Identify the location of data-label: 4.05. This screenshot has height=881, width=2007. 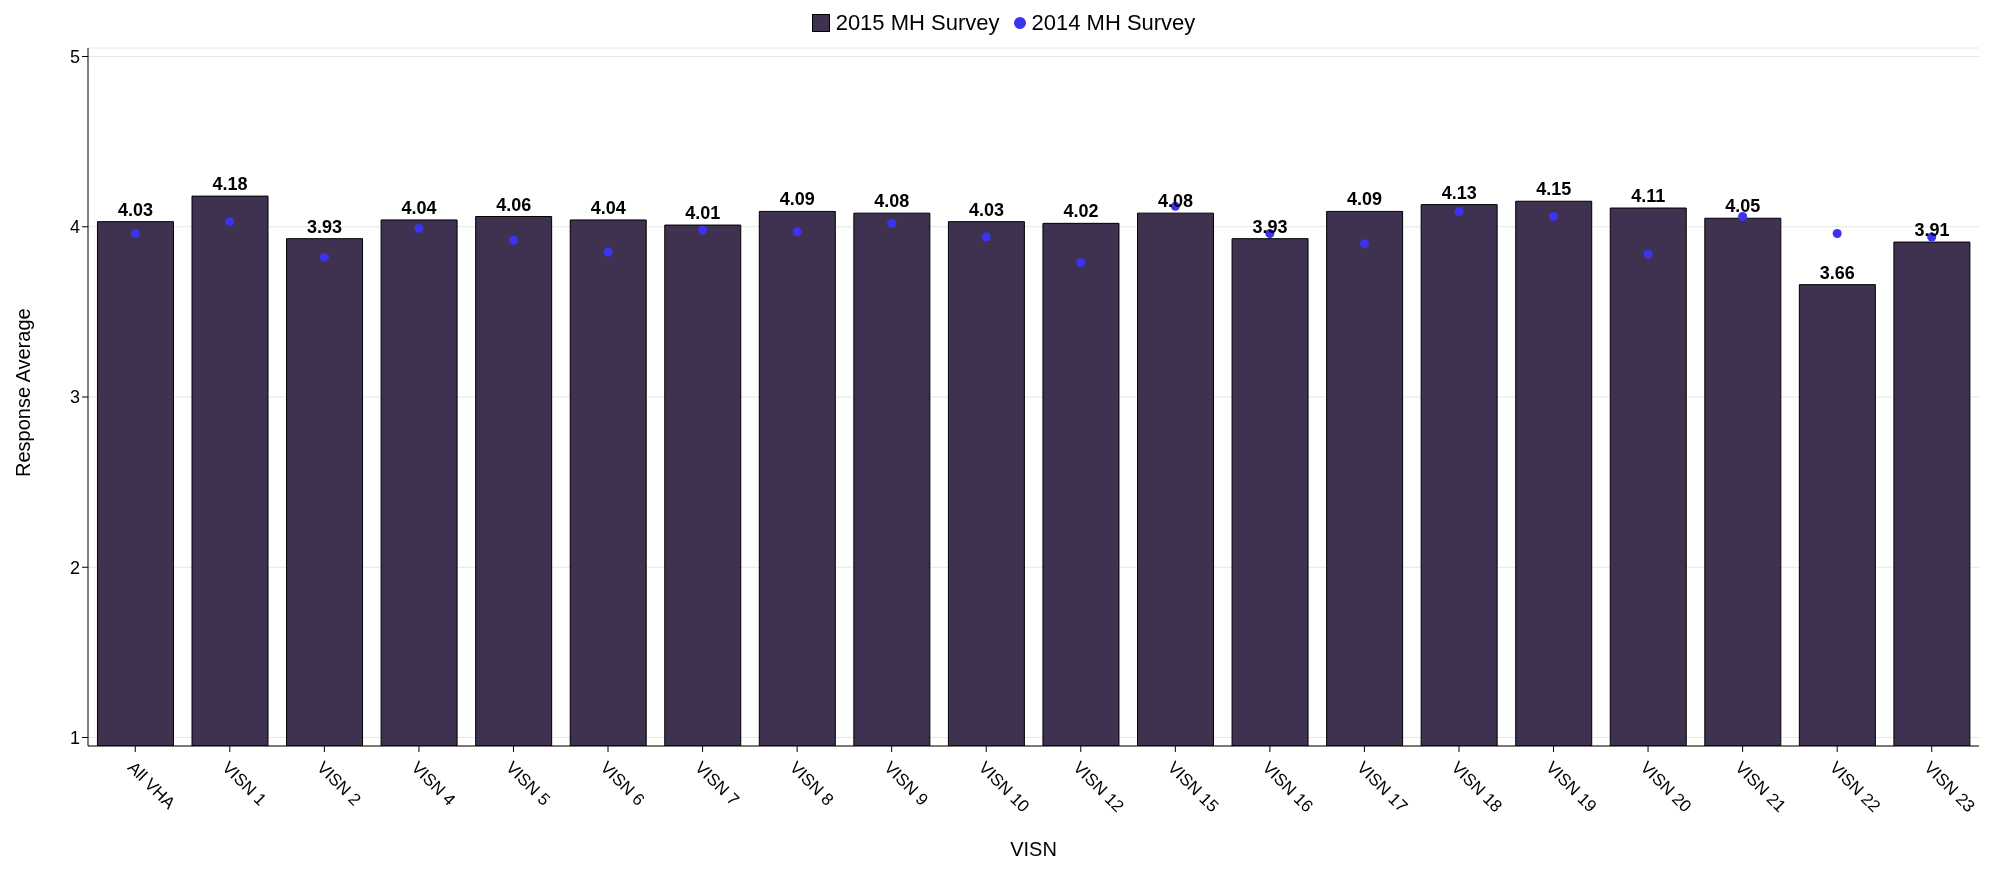
(1743, 206).